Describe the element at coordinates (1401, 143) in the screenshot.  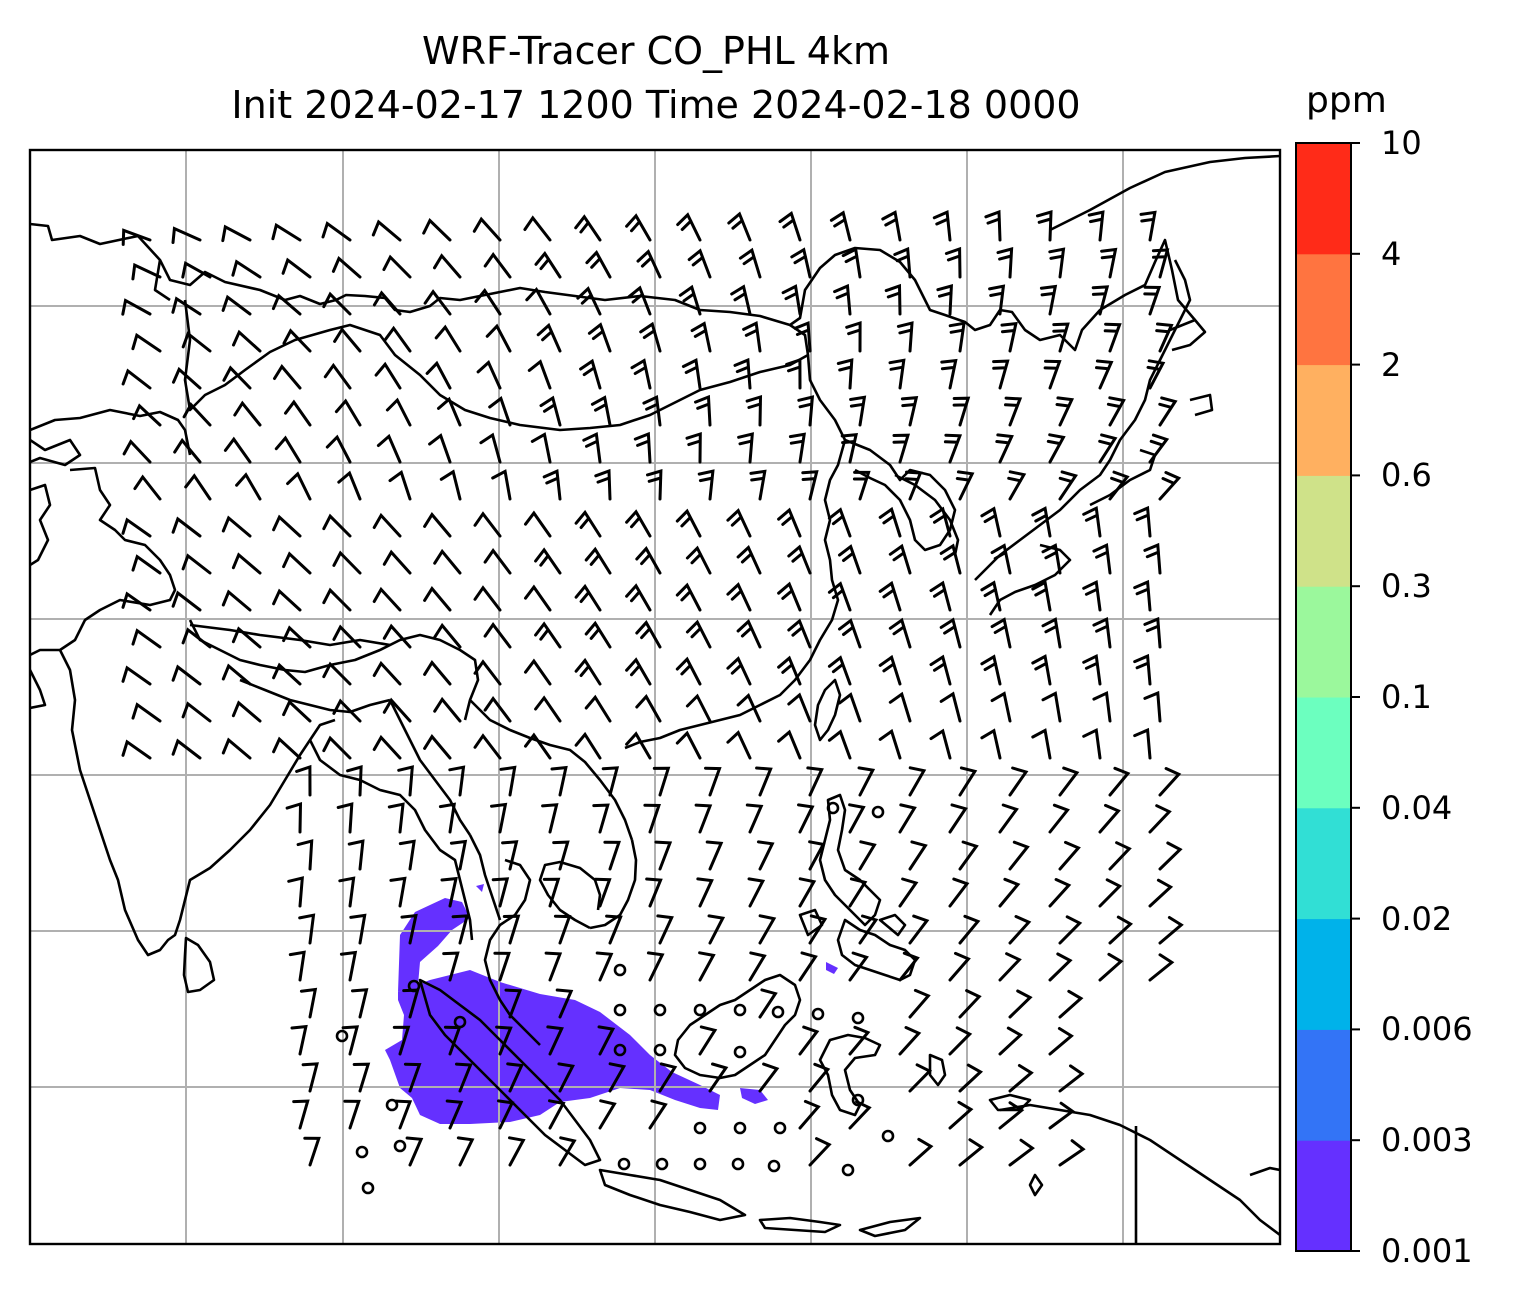
I see `colorbar-tick-label: 10` at that location.